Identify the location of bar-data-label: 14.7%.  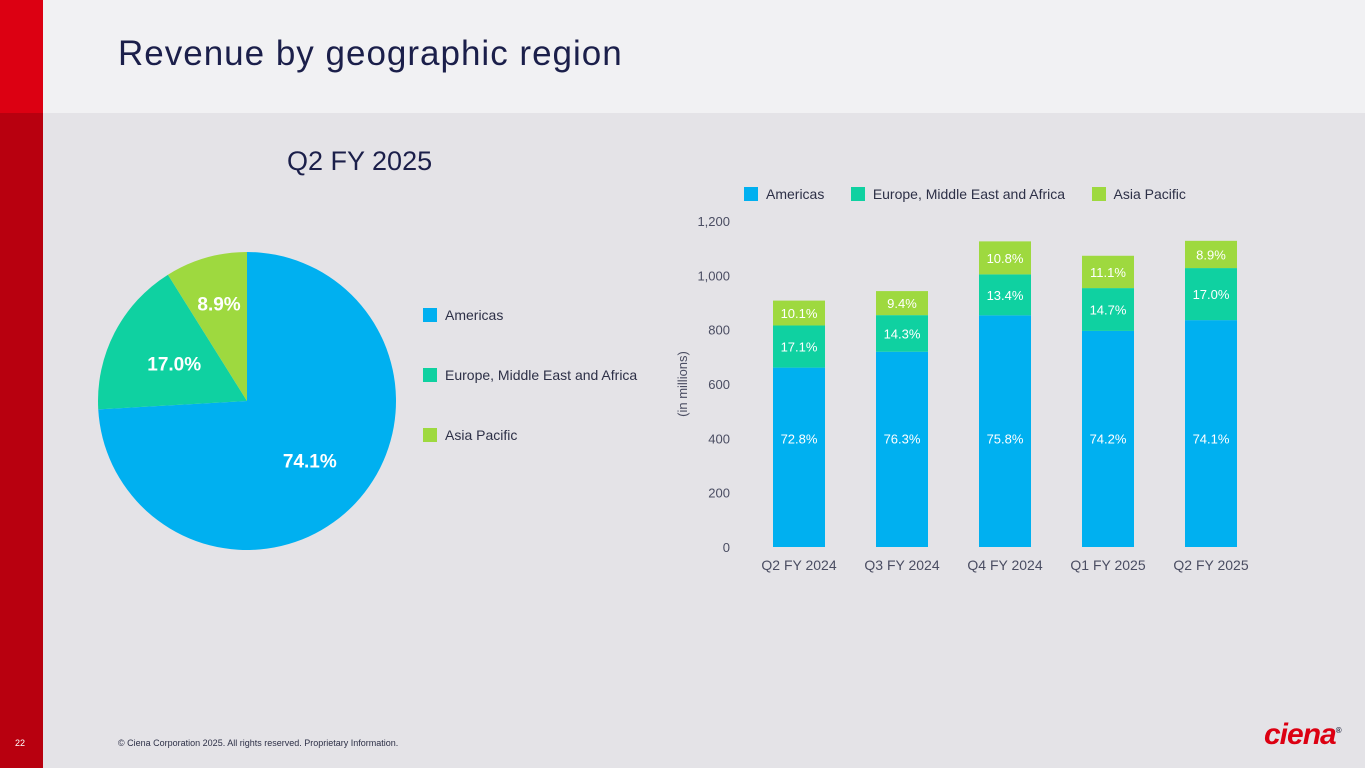
(1108, 310).